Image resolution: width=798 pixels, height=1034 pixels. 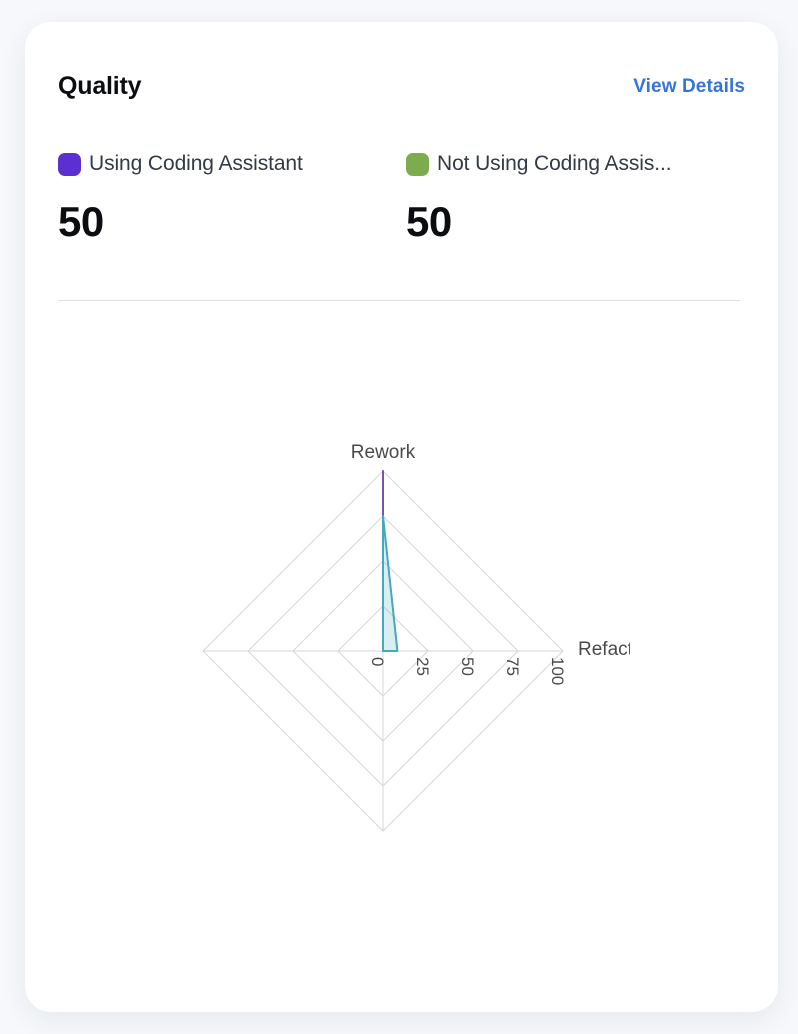 What do you see at coordinates (399, 300) in the screenshot?
I see `divider` at bounding box center [399, 300].